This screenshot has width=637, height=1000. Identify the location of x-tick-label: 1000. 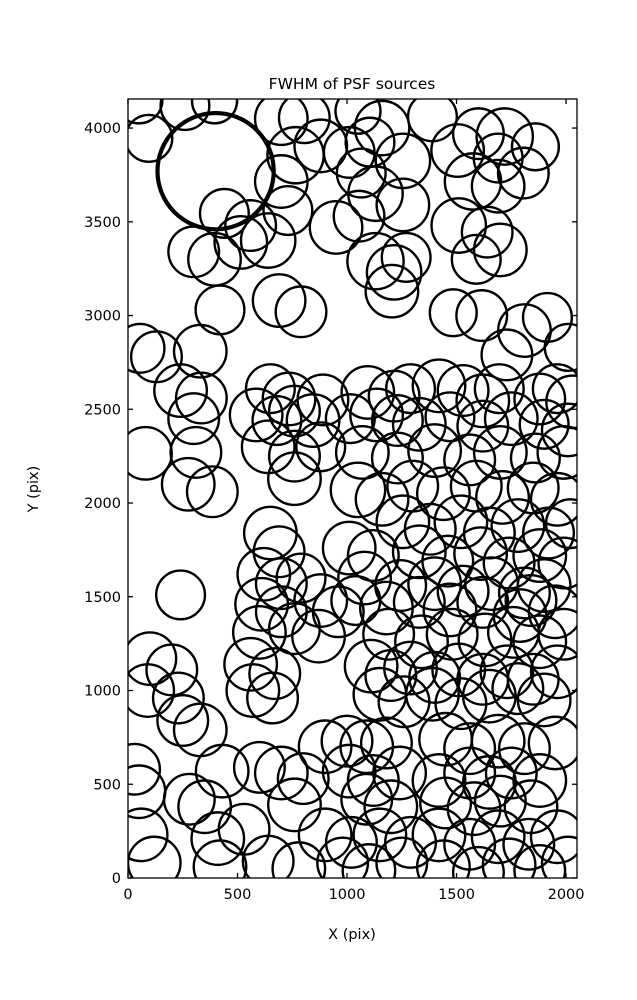
(347, 895).